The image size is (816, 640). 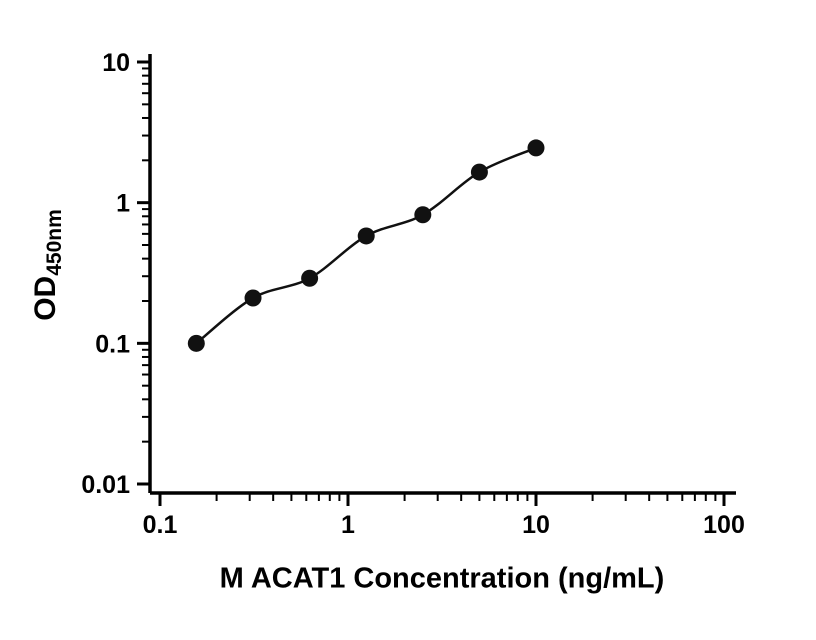 I want to click on y-tick-label: 0.1, so click(x=112, y=344).